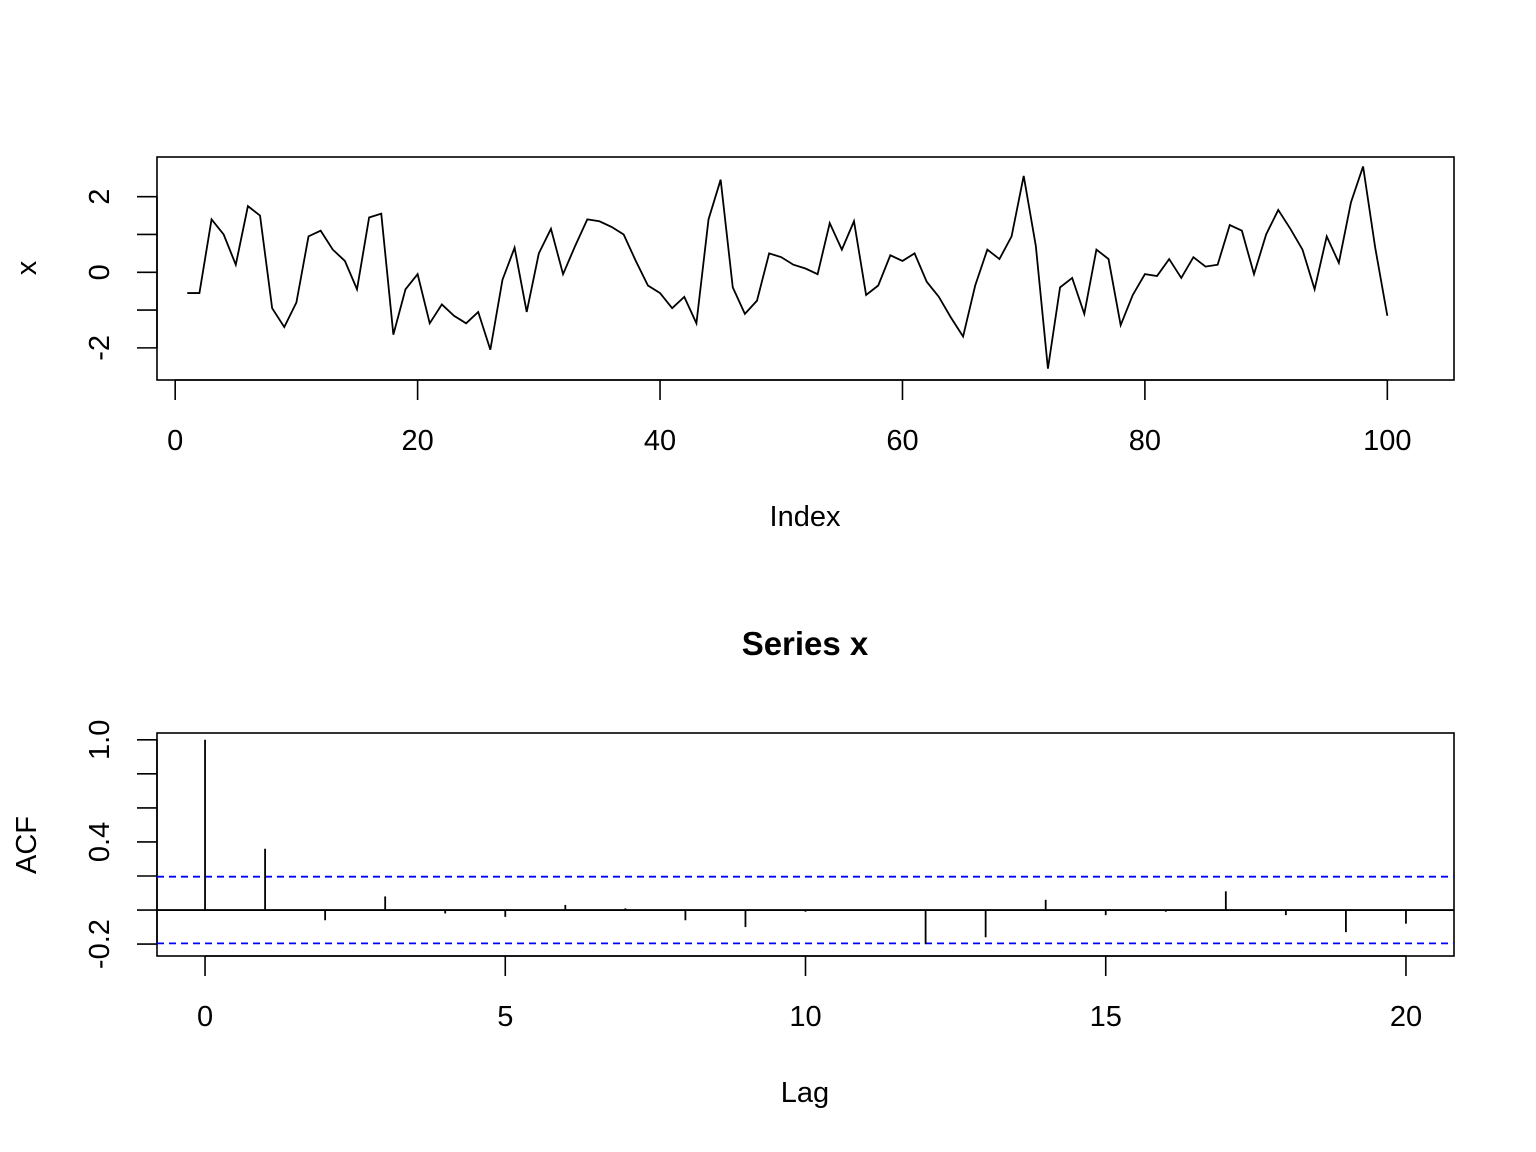  Describe the element at coordinates (789, 418) in the screenshot. I see `x-axis: 0 20 40 60 80 100` at that location.